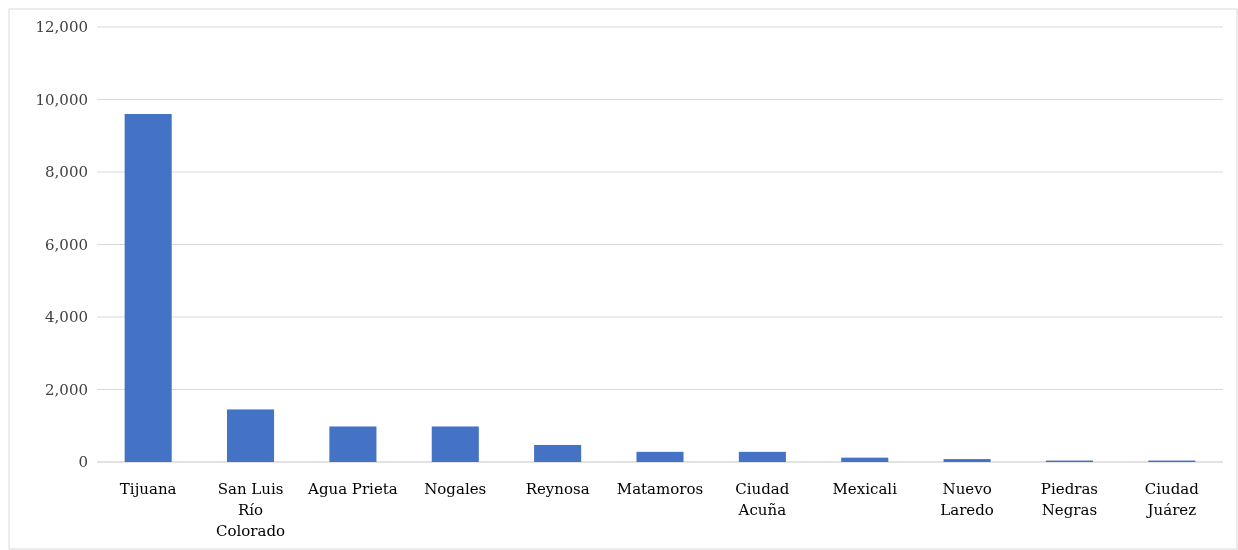 This screenshot has width=1238, height=550. I want to click on y-tick-label: 6,000, so click(66, 244).